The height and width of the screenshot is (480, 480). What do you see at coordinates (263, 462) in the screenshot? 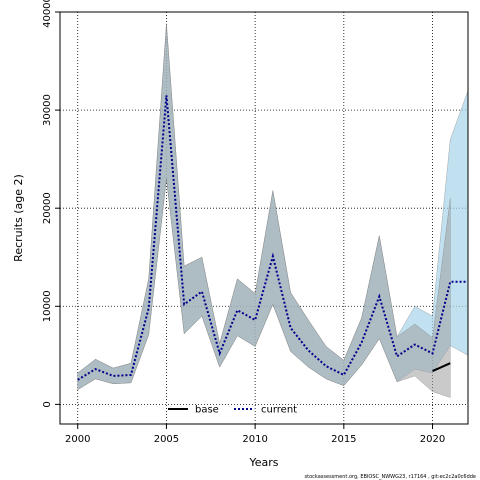
I see `x-axis-label: Years` at bounding box center [263, 462].